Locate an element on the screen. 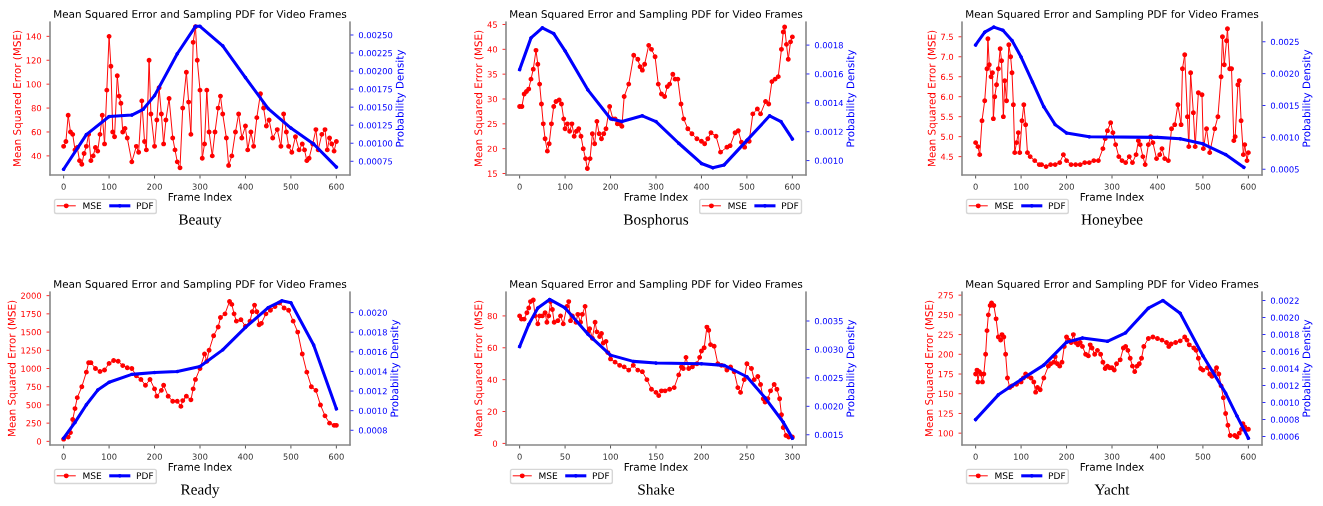  x-tick-label: 300 is located at coordinates (200, 186).